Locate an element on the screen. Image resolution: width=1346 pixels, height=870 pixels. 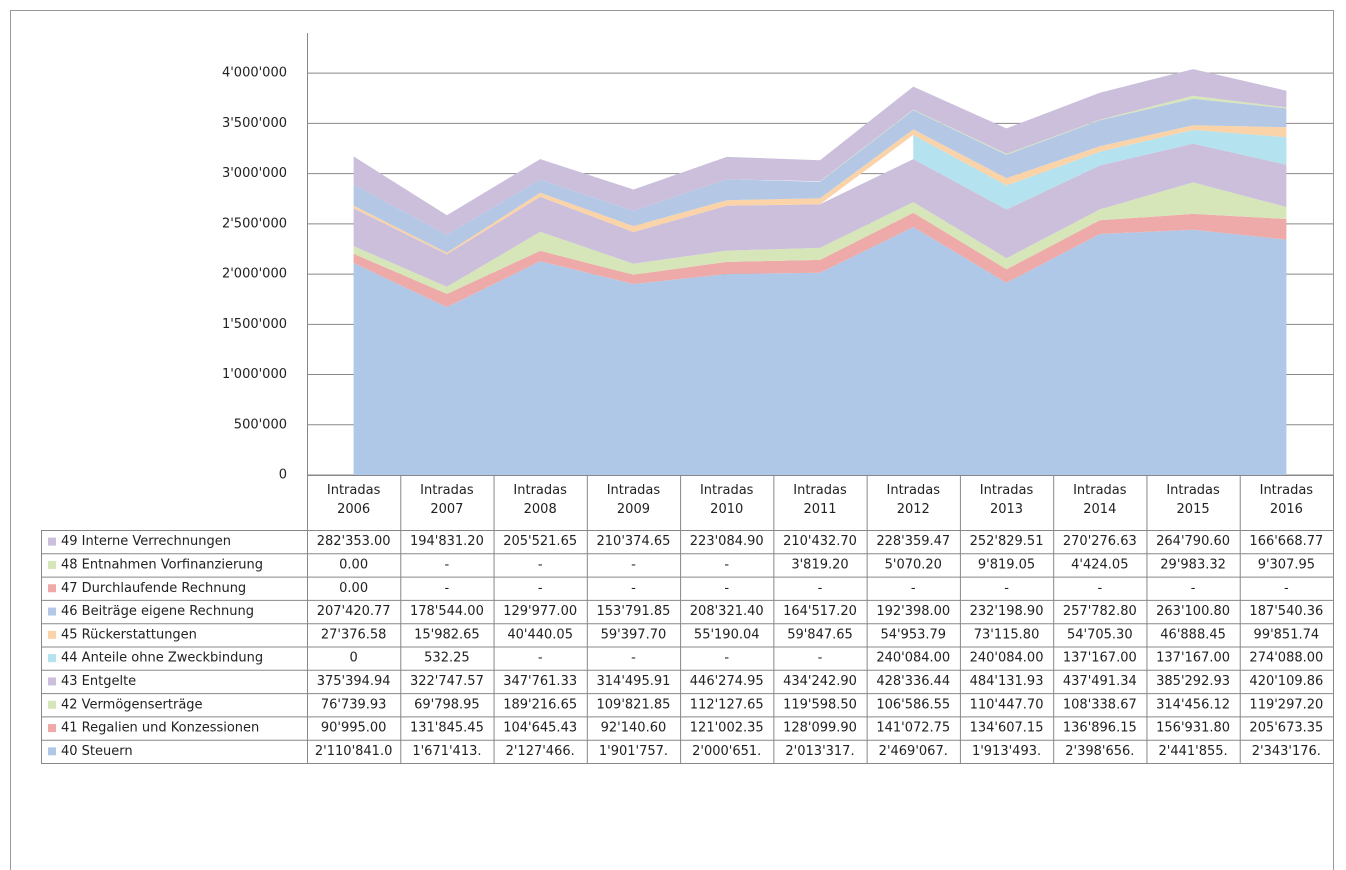
table-cell: 90'995.00 is located at coordinates (354, 728).